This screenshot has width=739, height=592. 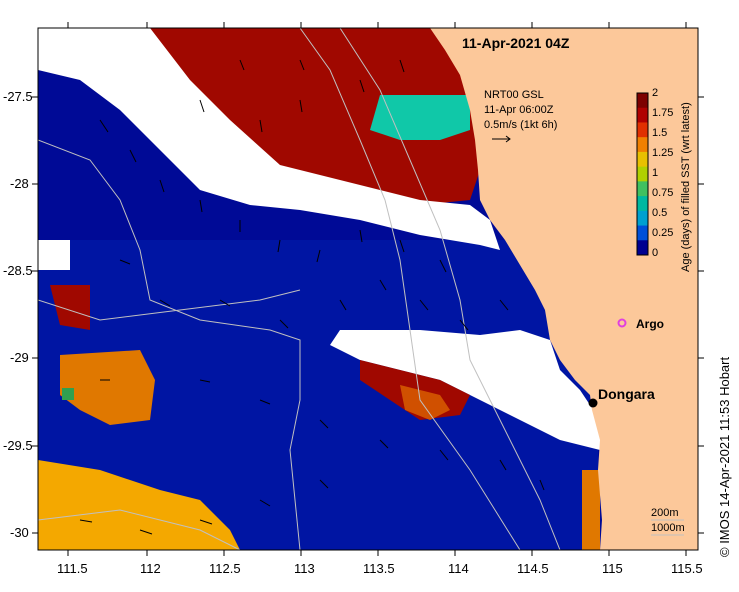 I want to click on x-tick-label: 115.5, so click(x=687, y=568).